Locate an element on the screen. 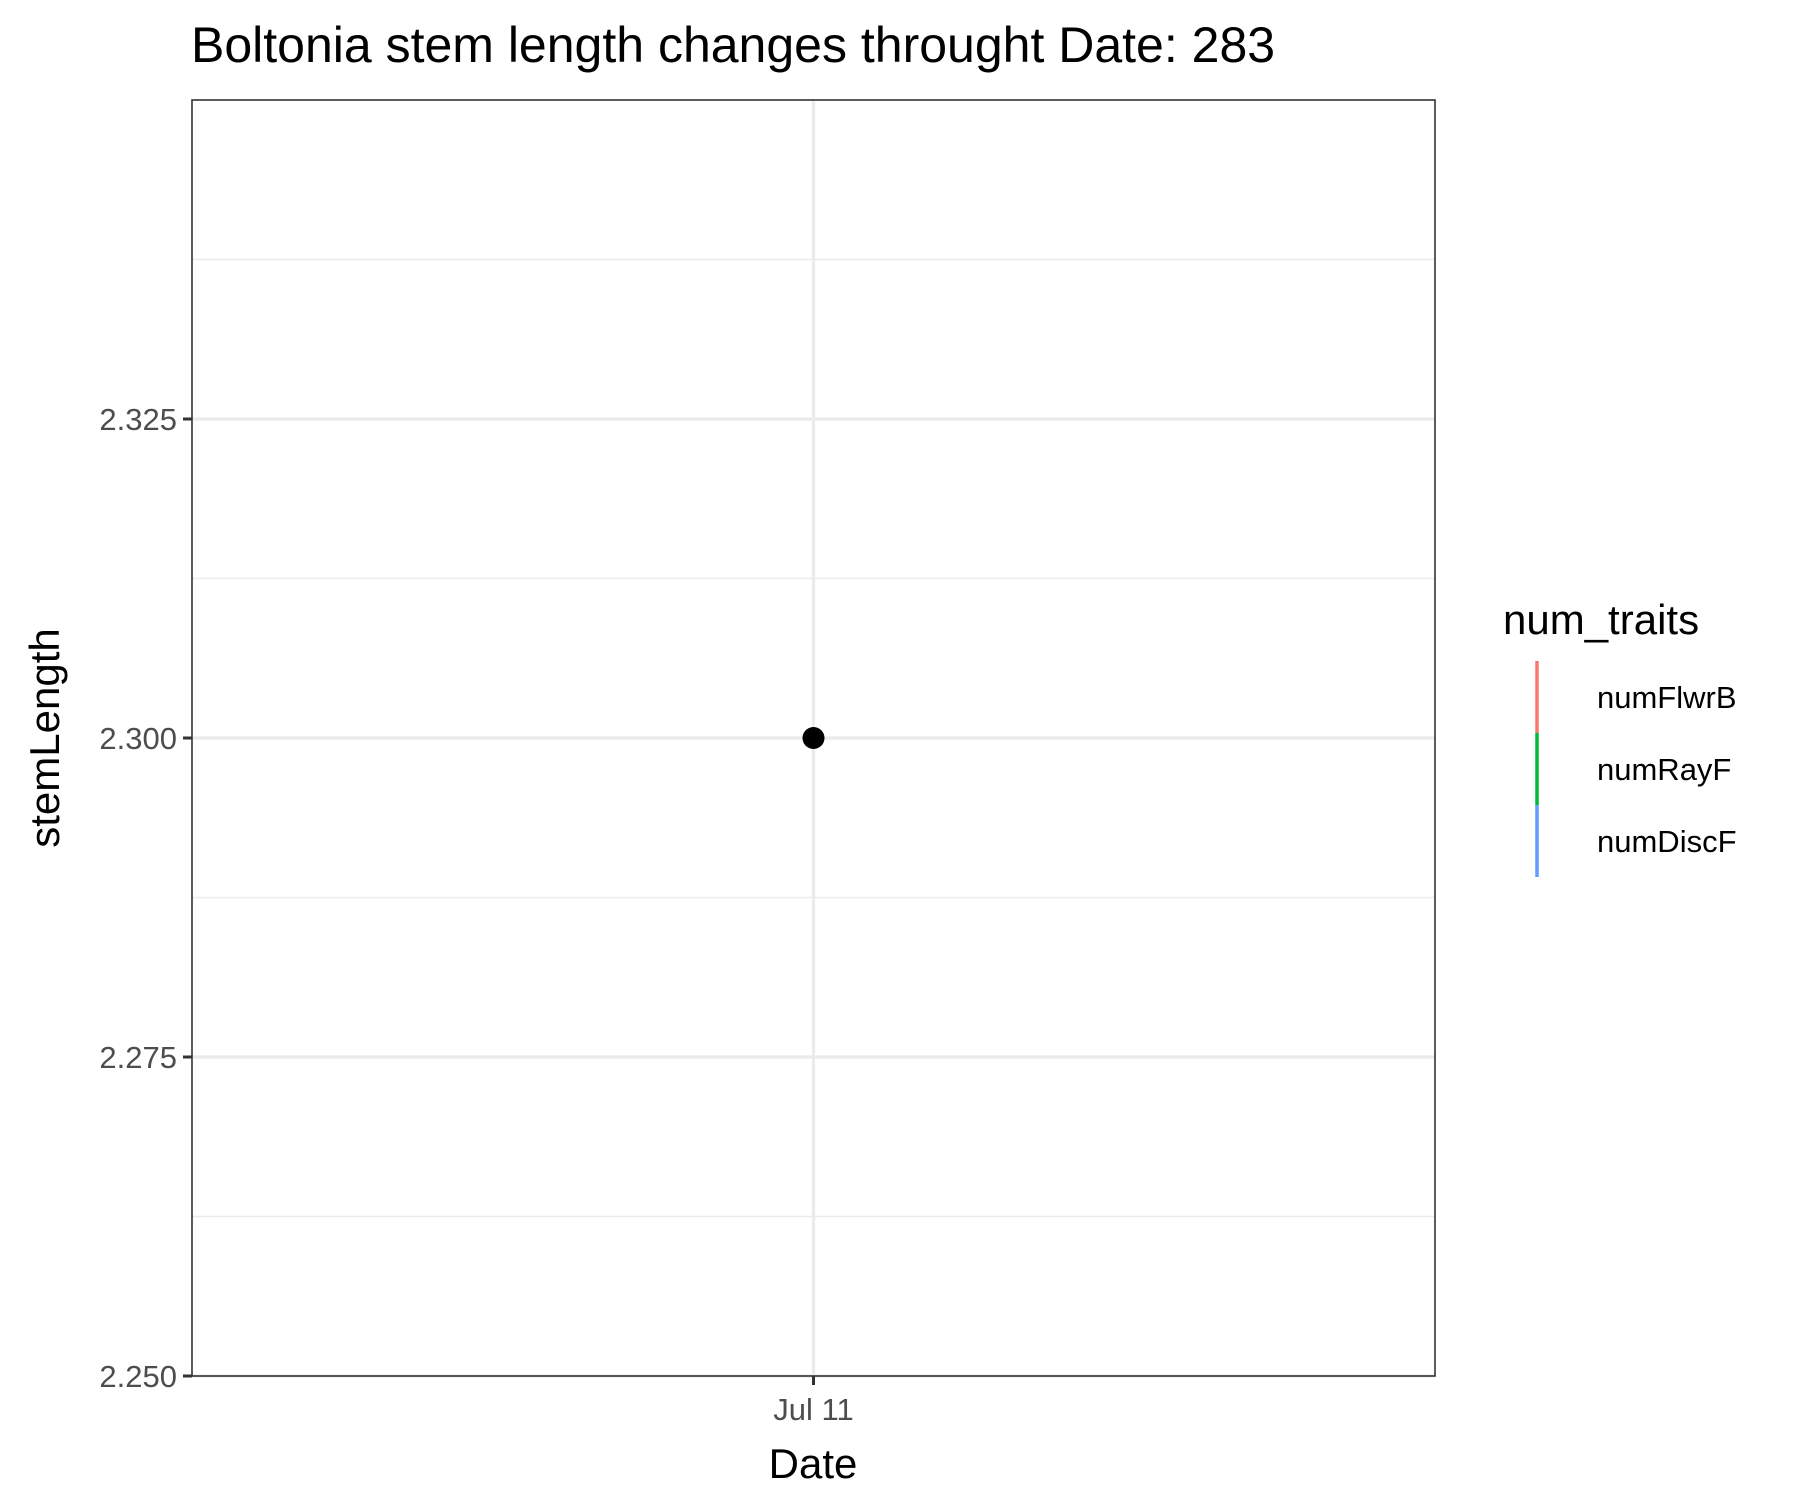 Image resolution: width=1800 pixels, height=1500 pixels. data-points is located at coordinates (813, 738).